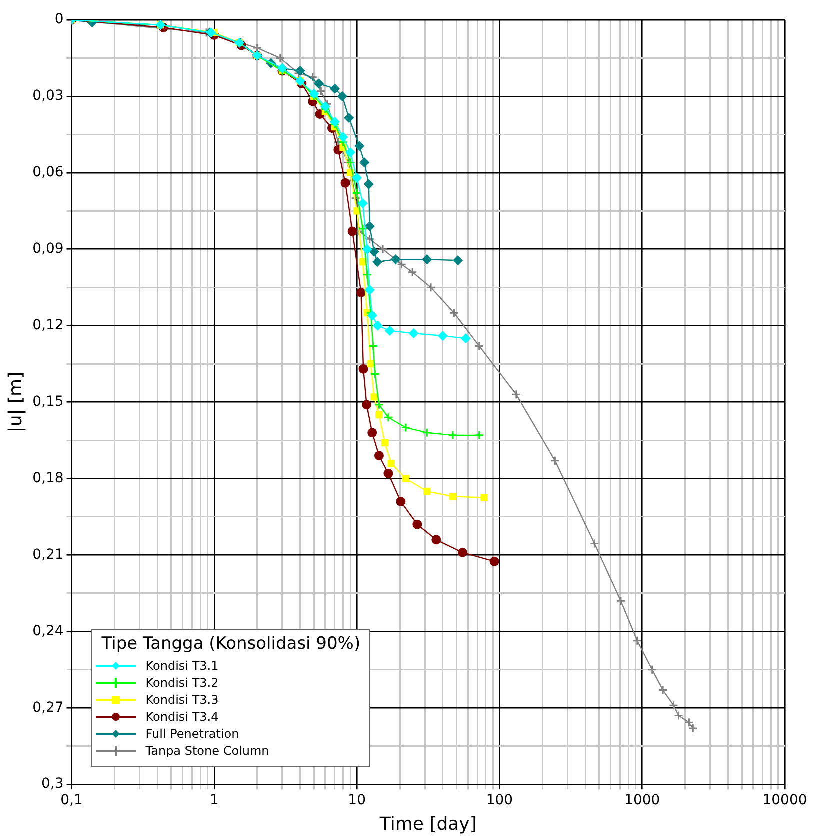  Describe the element at coordinates (48, 325) in the screenshot. I see `y-tick-label: 0,12` at that location.